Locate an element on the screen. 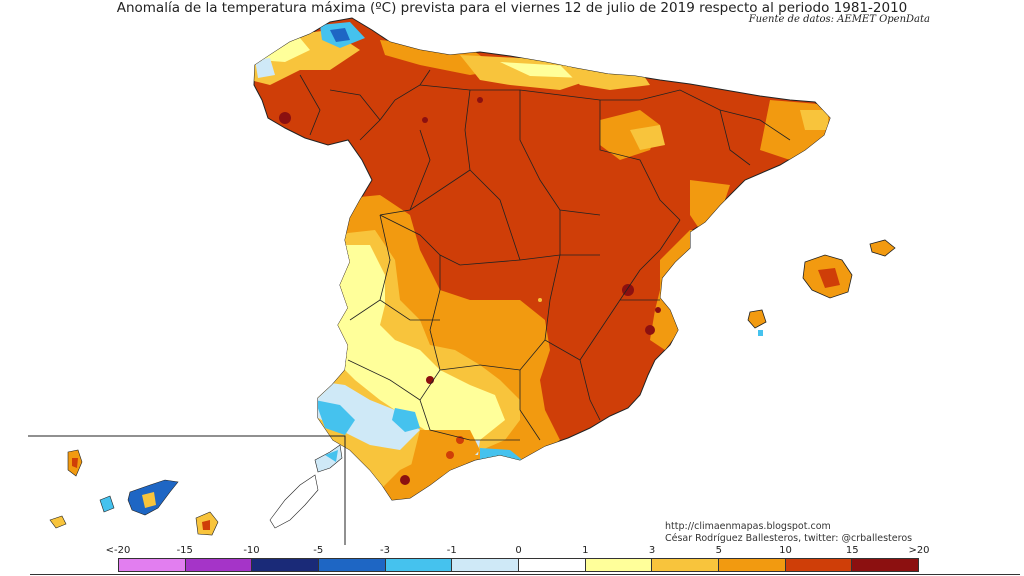 This screenshot has height=576, width=1024. balearic-islands is located at coordinates (821, 287).